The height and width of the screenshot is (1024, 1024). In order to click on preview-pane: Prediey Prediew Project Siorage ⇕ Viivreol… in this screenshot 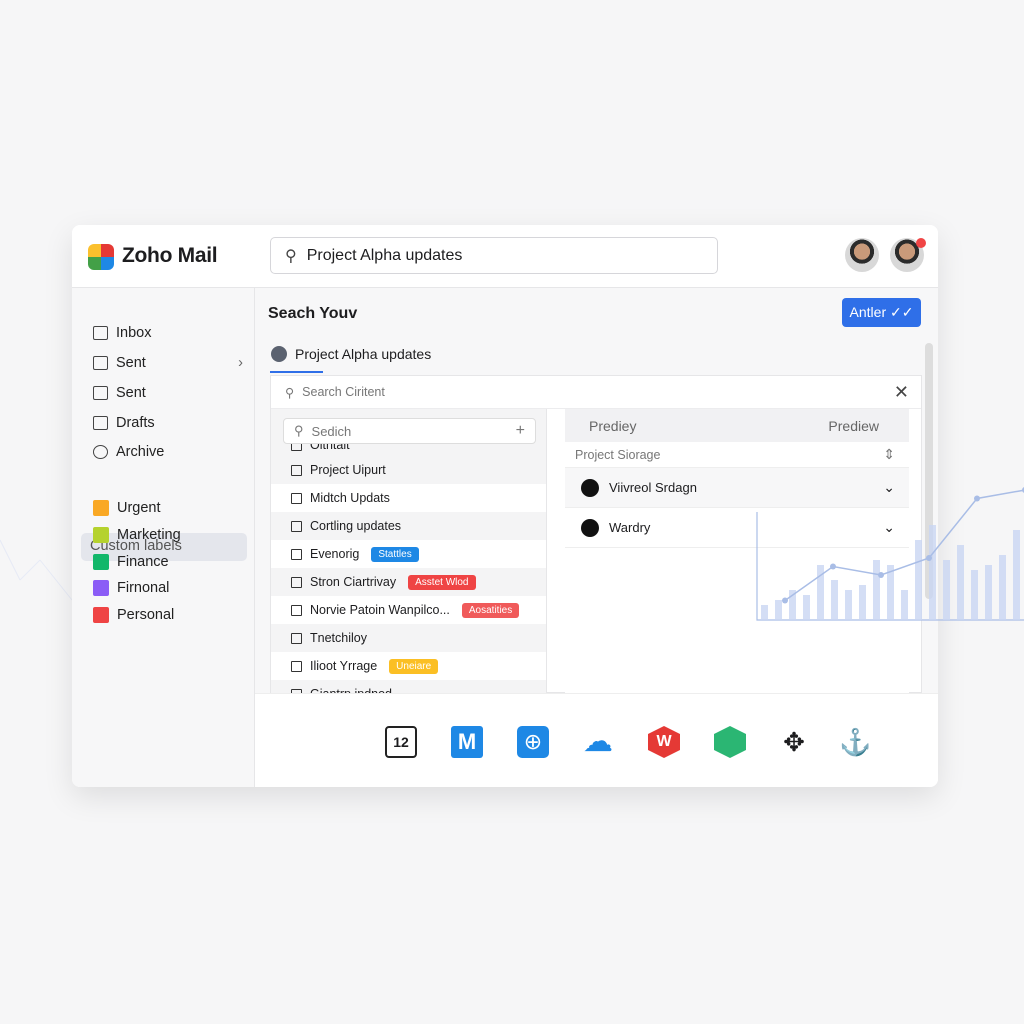, I will do `click(737, 551)`.